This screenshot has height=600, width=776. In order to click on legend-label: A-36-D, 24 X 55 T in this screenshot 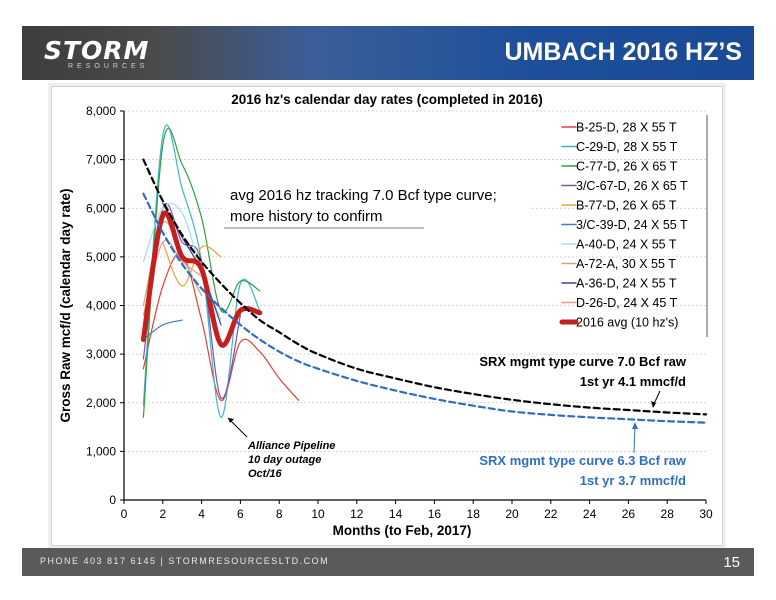, I will do `click(626, 284)`.